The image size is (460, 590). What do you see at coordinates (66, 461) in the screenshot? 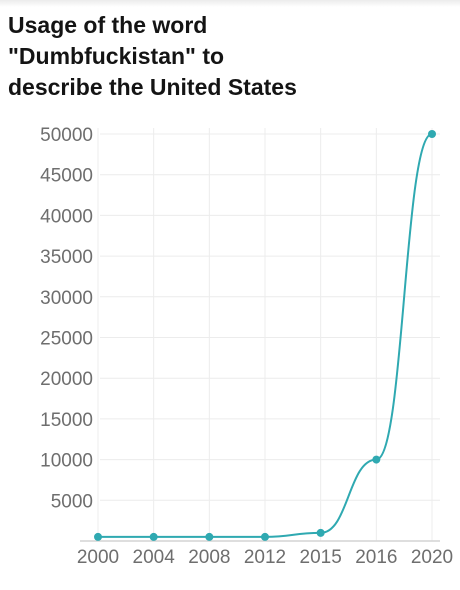
I see `y-tick-label: 10000` at bounding box center [66, 461].